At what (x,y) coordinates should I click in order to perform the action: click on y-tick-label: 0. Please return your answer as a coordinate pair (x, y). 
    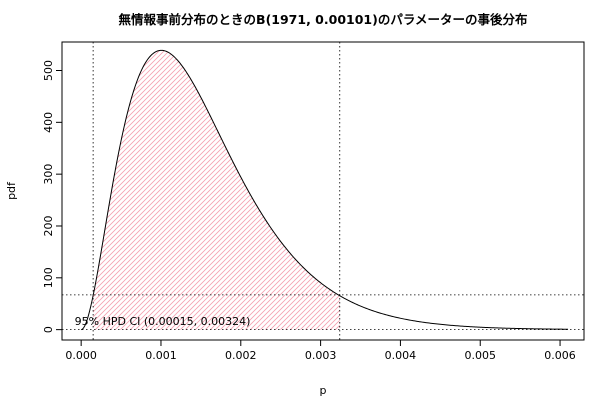
    Looking at the image, I should click on (48, 329).